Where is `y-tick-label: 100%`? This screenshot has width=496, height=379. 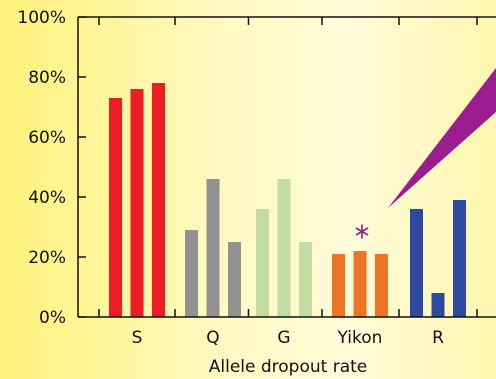
y-tick-label: 100% is located at coordinates (41, 18).